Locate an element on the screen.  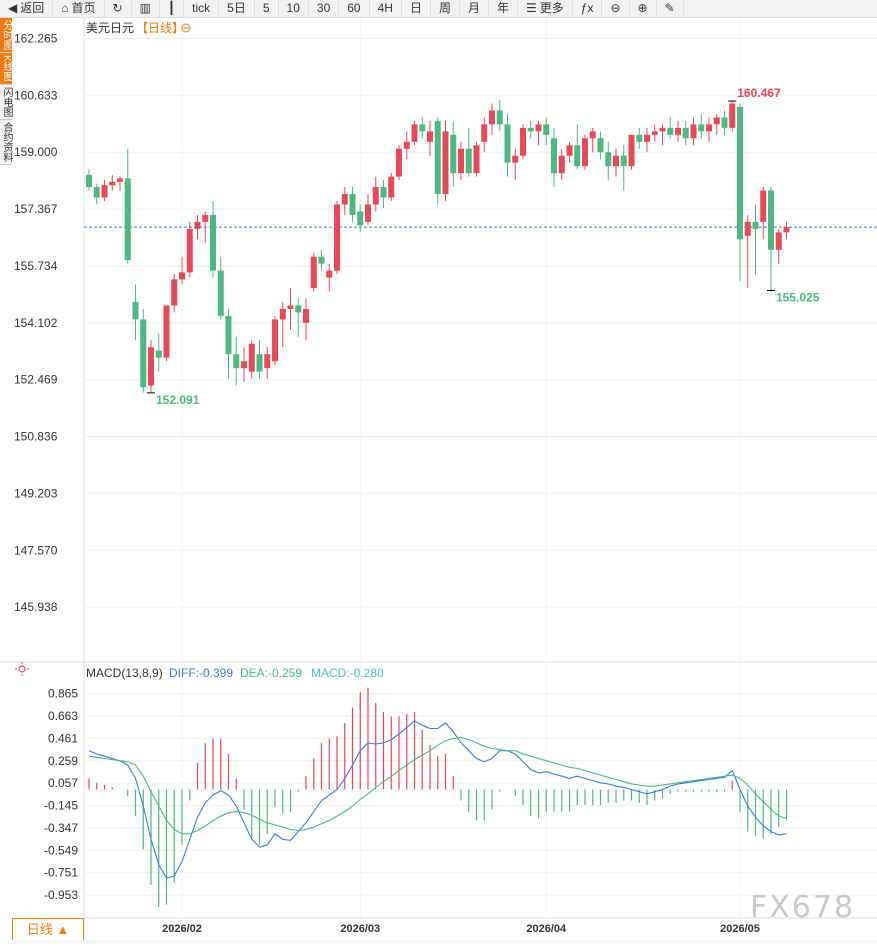
sidebar-tab-1: K线图 is located at coordinates (6, 69).